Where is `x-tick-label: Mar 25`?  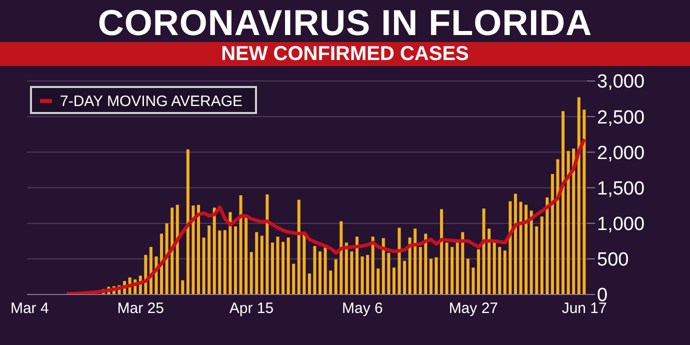
x-tick-label: Mar 25 is located at coordinates (140, 309).